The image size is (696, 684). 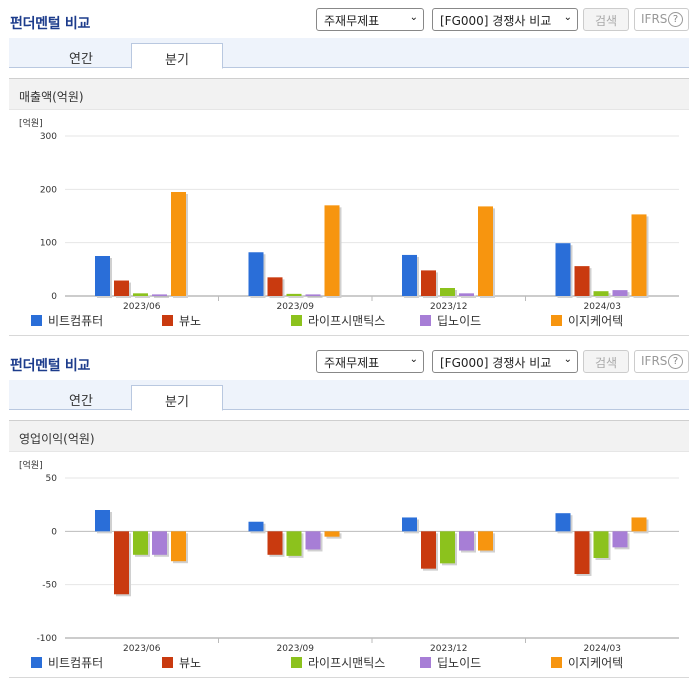 What do you see at coordinates (349, 94) in the screenshot?
I see `chart-title: 매출액(억원)` at bounding box center [349, 94].